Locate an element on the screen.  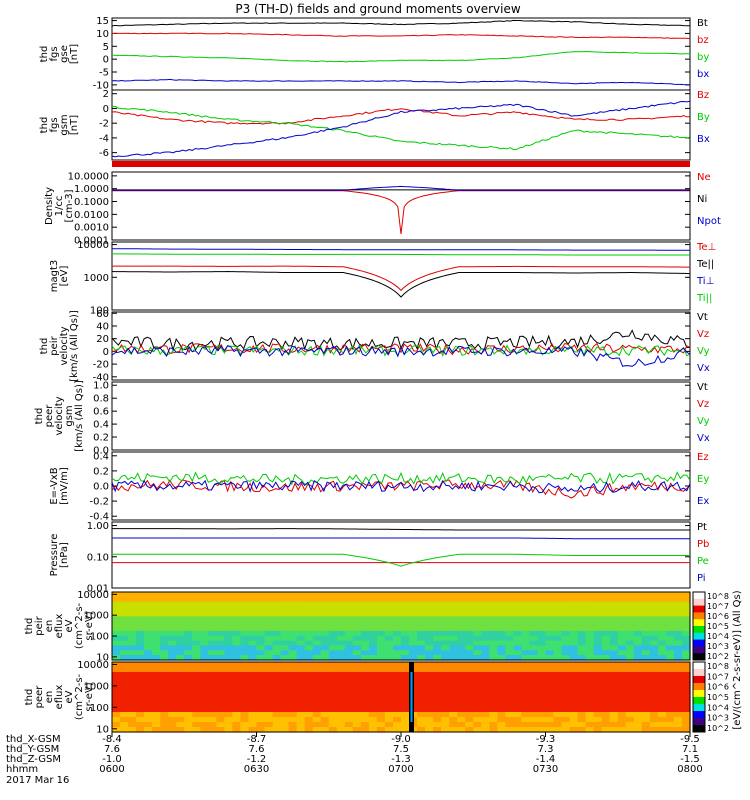
series-Te|| is located at coordinates (401, 284).